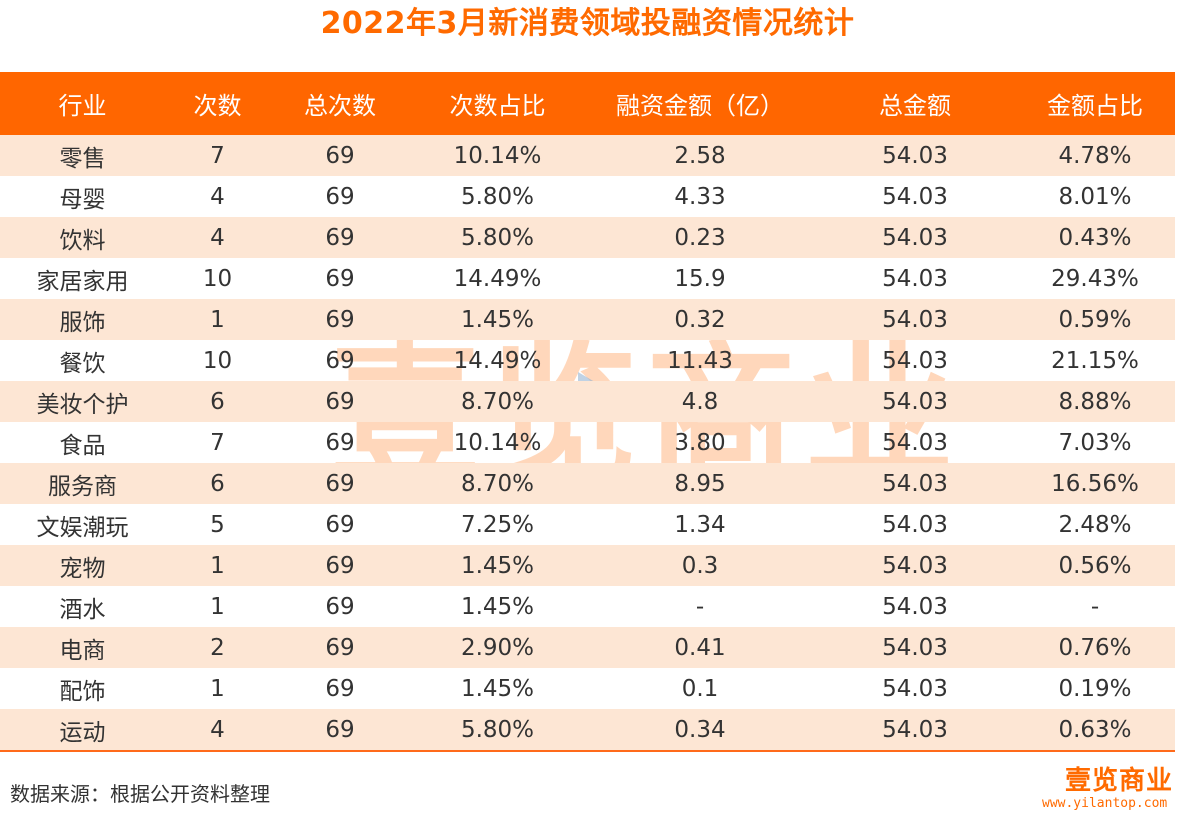  What do you see at coordinates (700, 401) in the screenshot?
I see `table-cell: 4.8` at bounding box center [700, 401].